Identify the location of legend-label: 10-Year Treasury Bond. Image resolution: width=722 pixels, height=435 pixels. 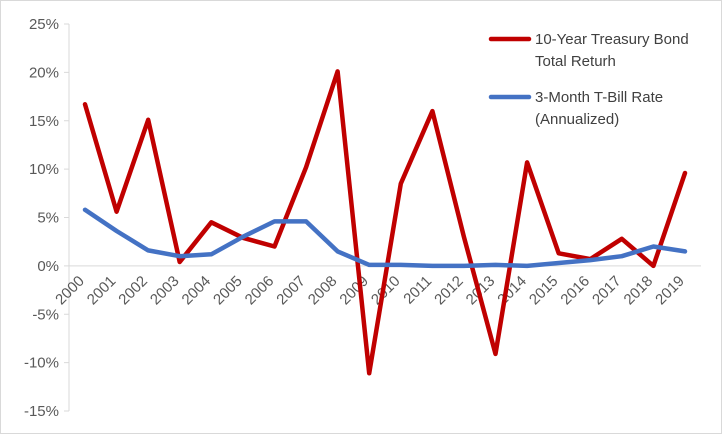
(612, 39).